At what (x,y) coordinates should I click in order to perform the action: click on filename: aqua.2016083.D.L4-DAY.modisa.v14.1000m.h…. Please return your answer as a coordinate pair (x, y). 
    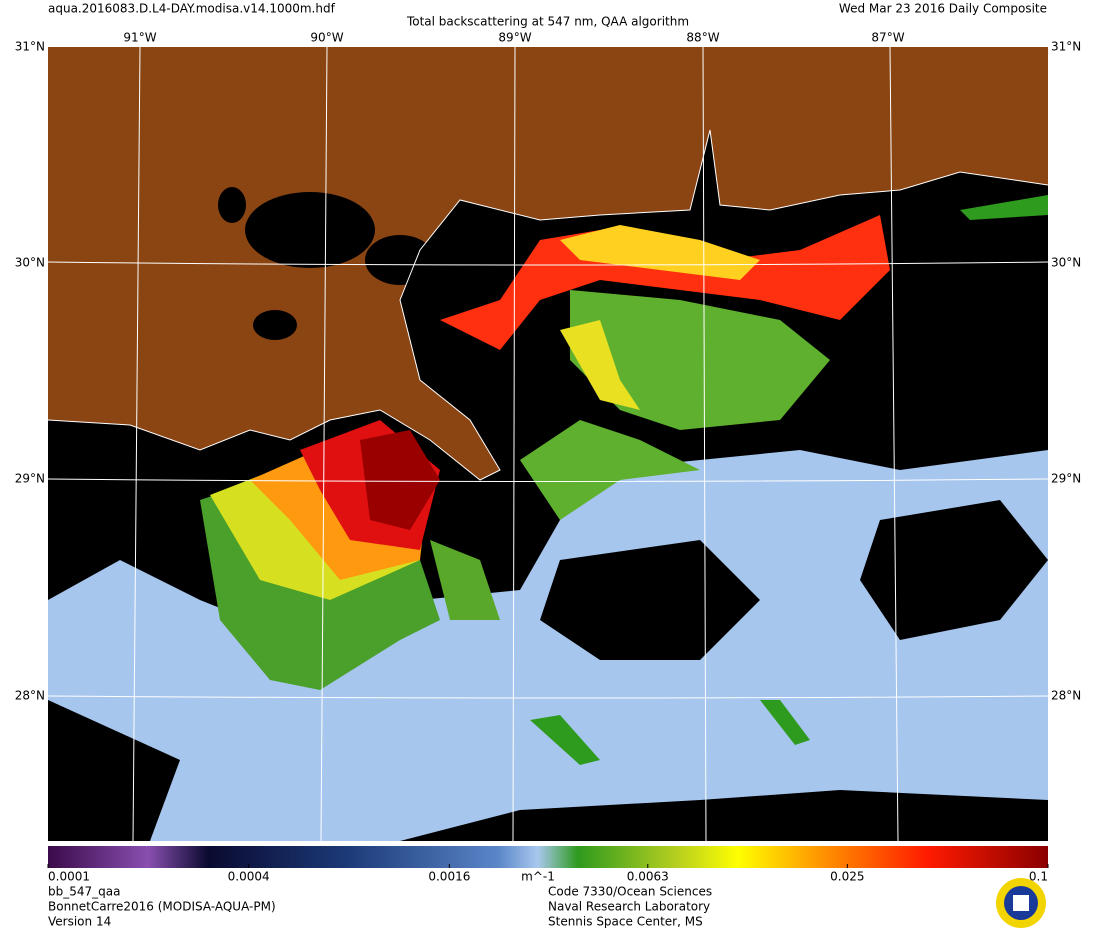
    Looking at the image, I should click on (192, 9).